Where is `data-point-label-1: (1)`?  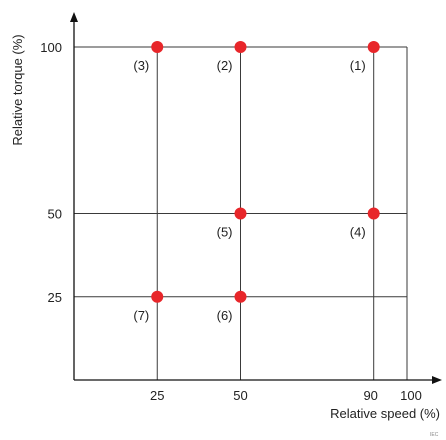 data-point-label-1: (1) is located at coordinates (358, 65).